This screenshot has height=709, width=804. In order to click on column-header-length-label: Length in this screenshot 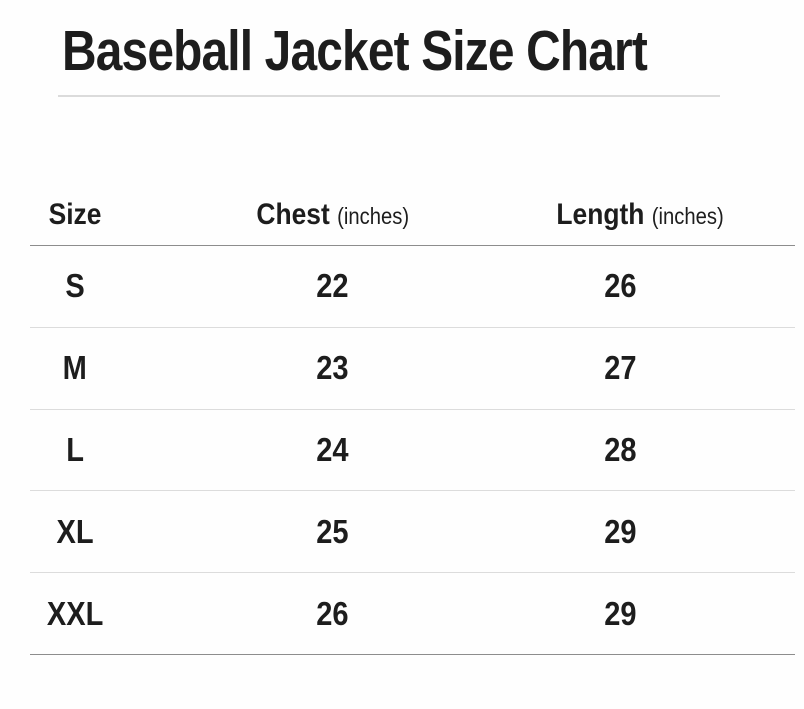, I will do `click(600, 214)`.